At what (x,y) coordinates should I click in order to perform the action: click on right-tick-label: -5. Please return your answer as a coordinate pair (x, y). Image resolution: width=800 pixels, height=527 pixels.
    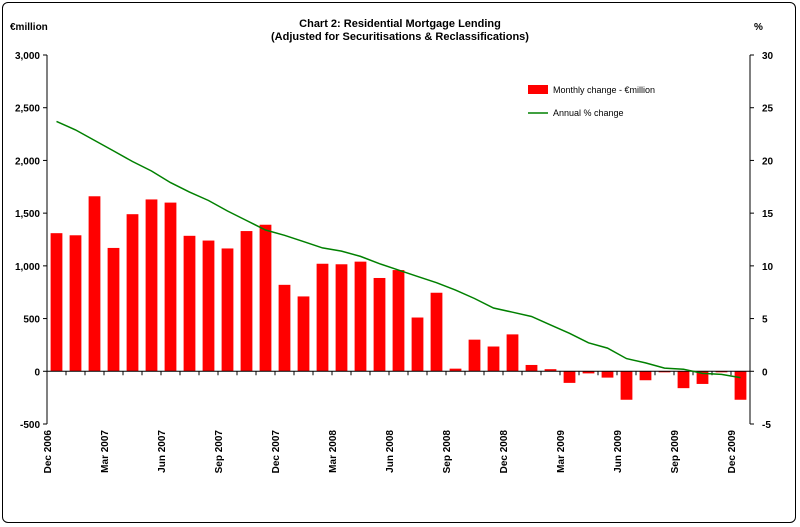
    Looking at the image, I should click on (766, 425).